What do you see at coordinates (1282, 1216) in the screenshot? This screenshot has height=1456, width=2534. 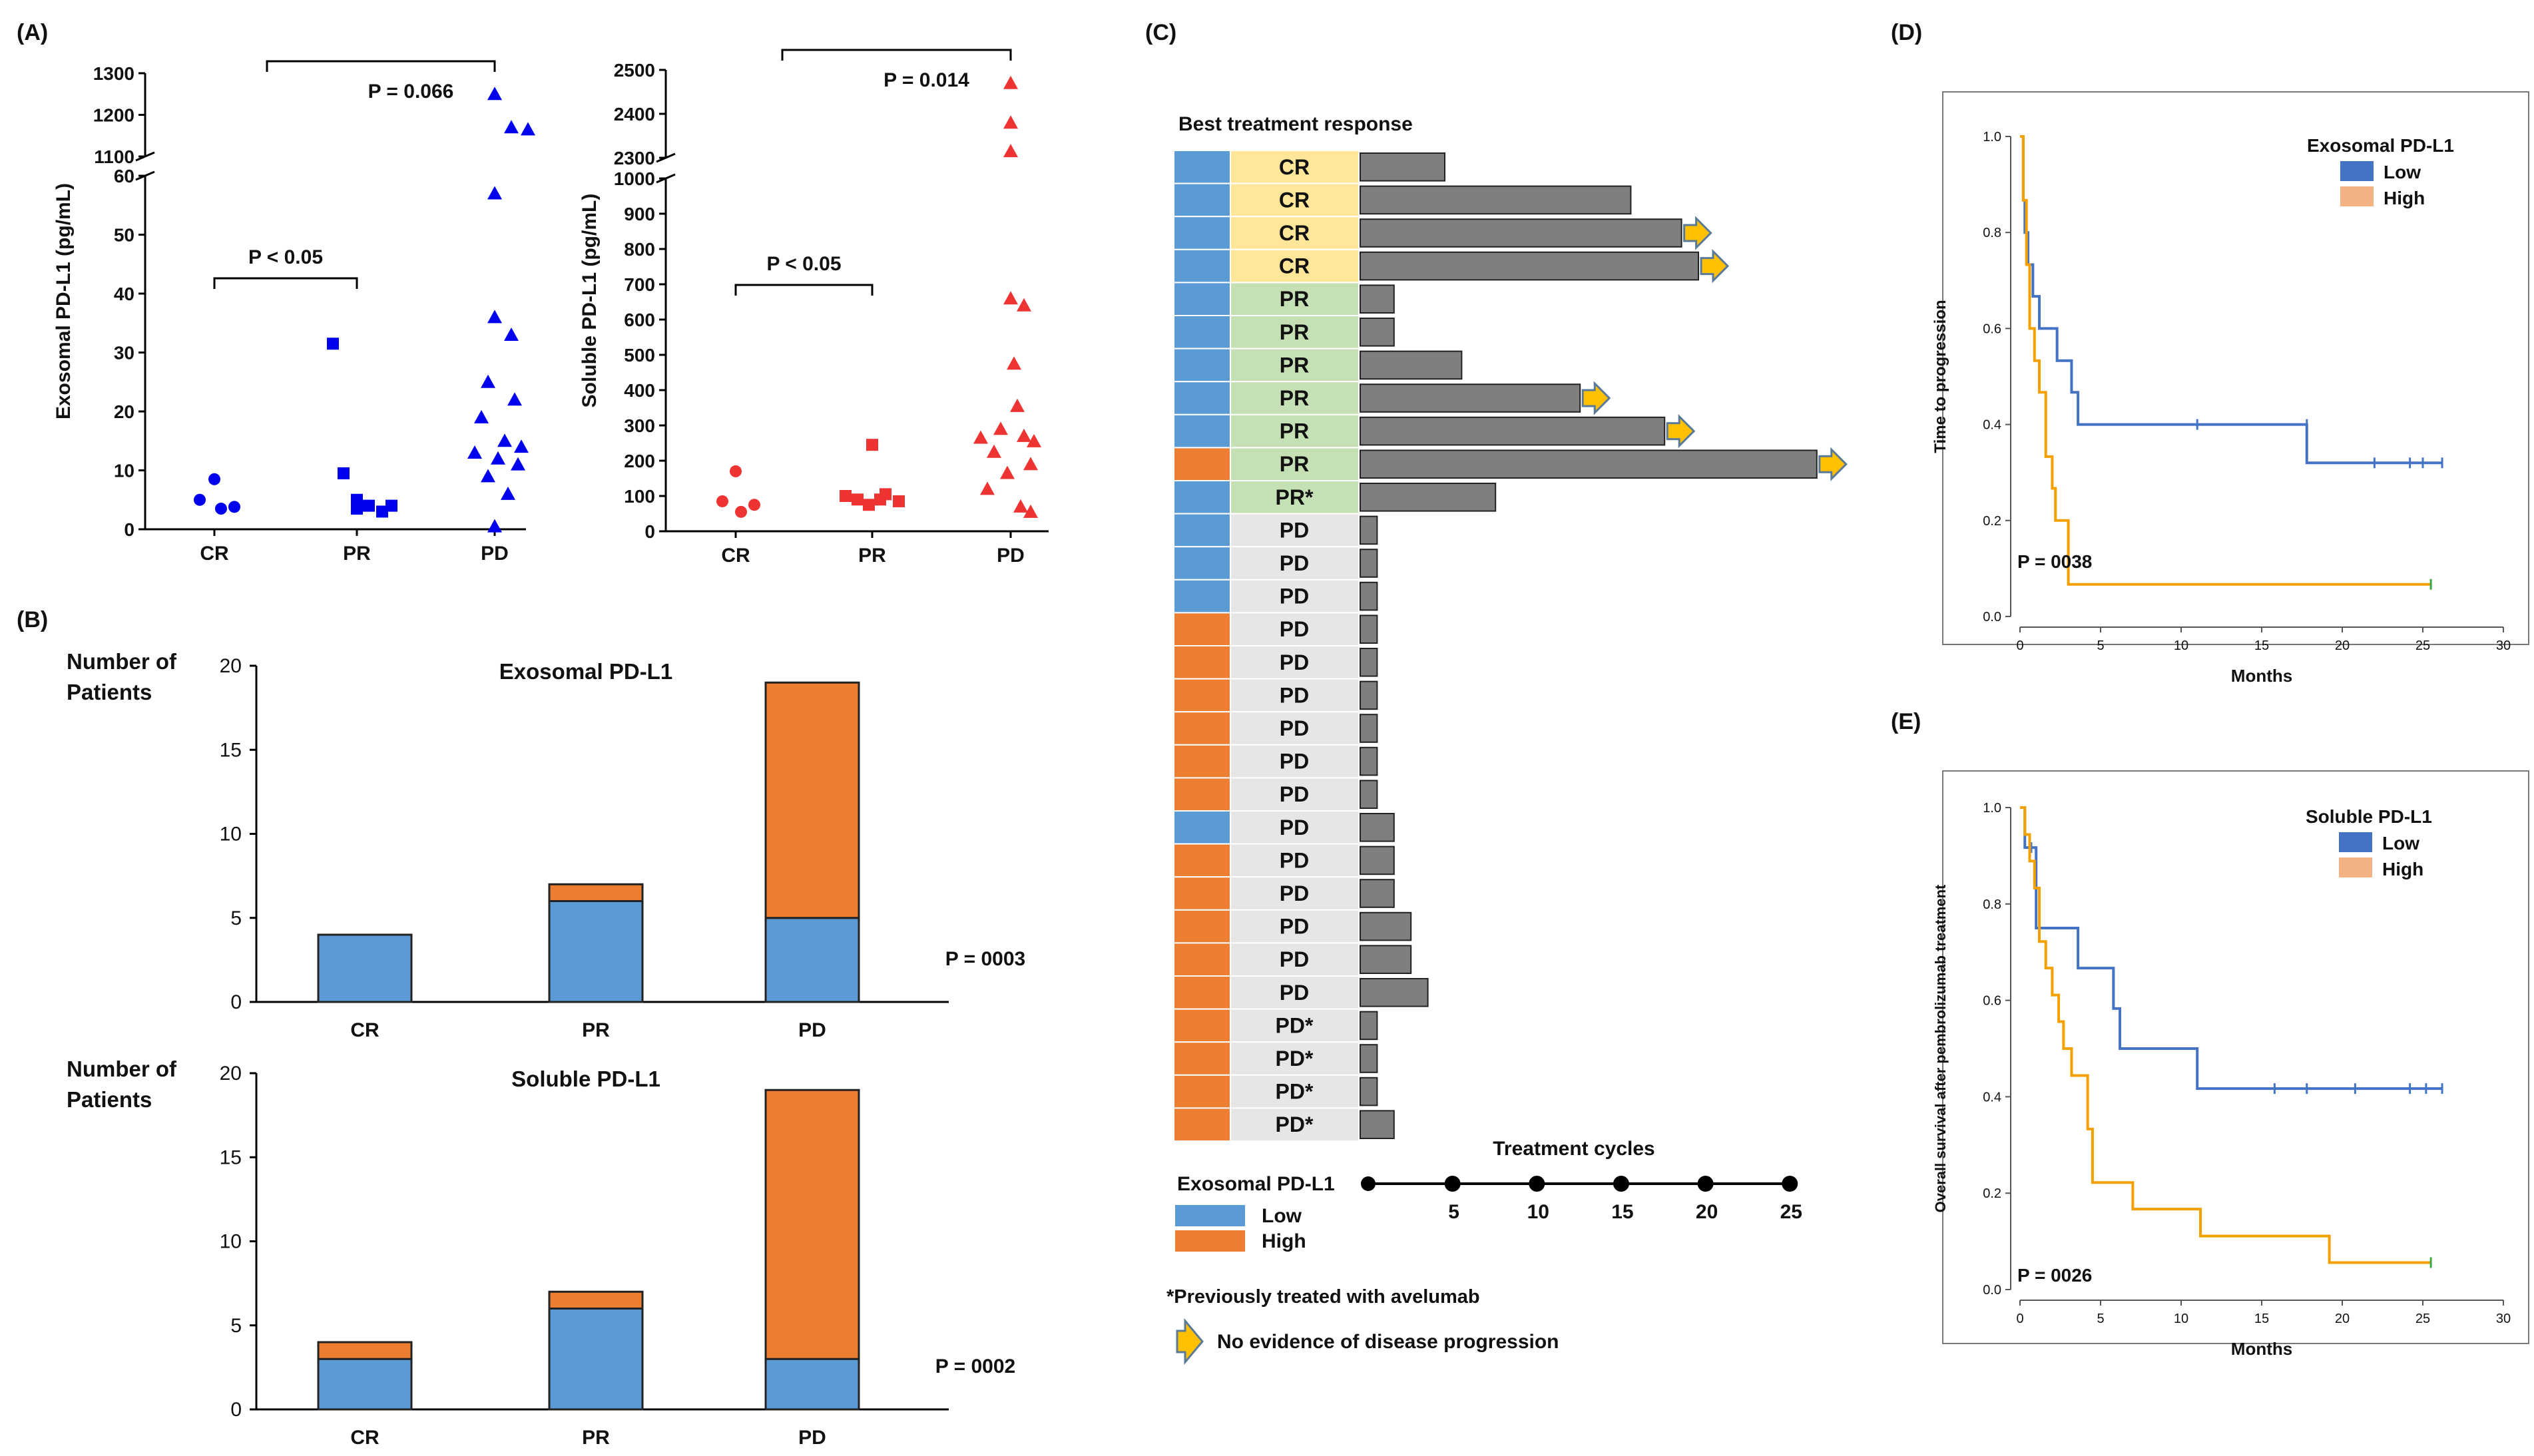 I see `legend-label-low: Low` at bounding box center [1282, 1216].